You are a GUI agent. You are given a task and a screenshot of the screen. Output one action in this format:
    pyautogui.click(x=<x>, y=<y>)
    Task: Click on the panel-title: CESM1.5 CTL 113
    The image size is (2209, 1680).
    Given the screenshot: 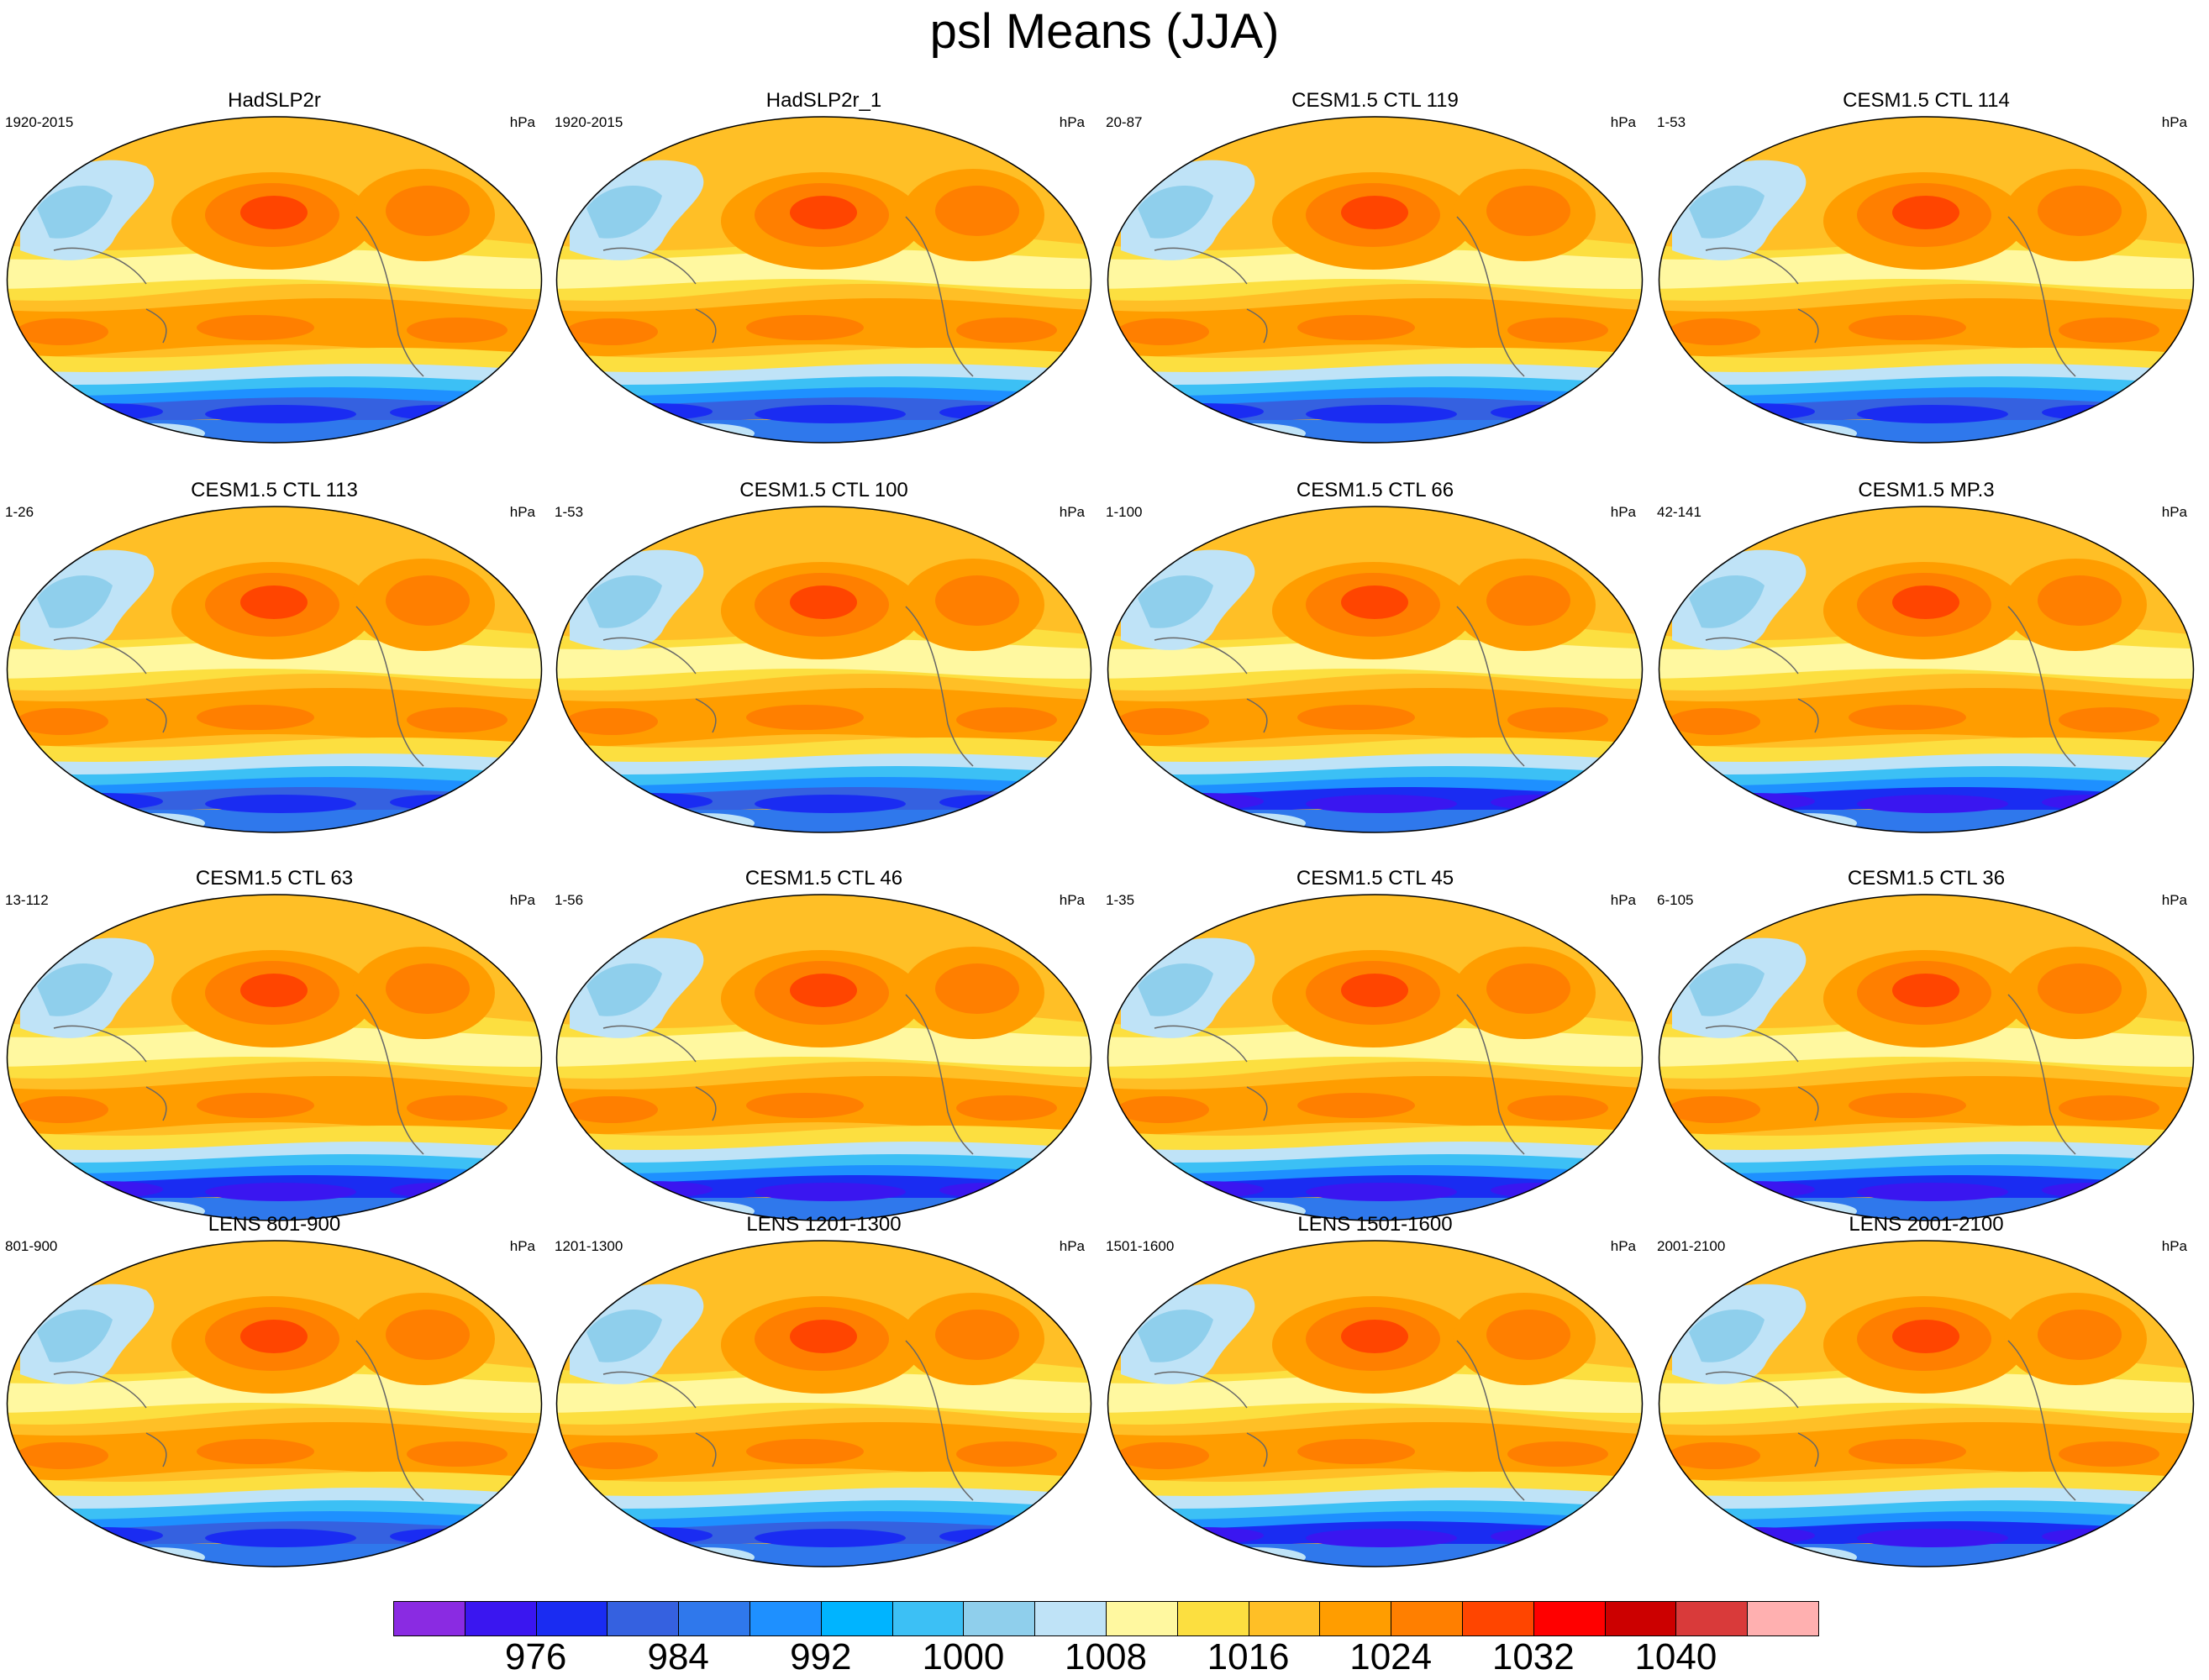 What is the action you would take?
    pyautogui.click(x=274, y=490)
    